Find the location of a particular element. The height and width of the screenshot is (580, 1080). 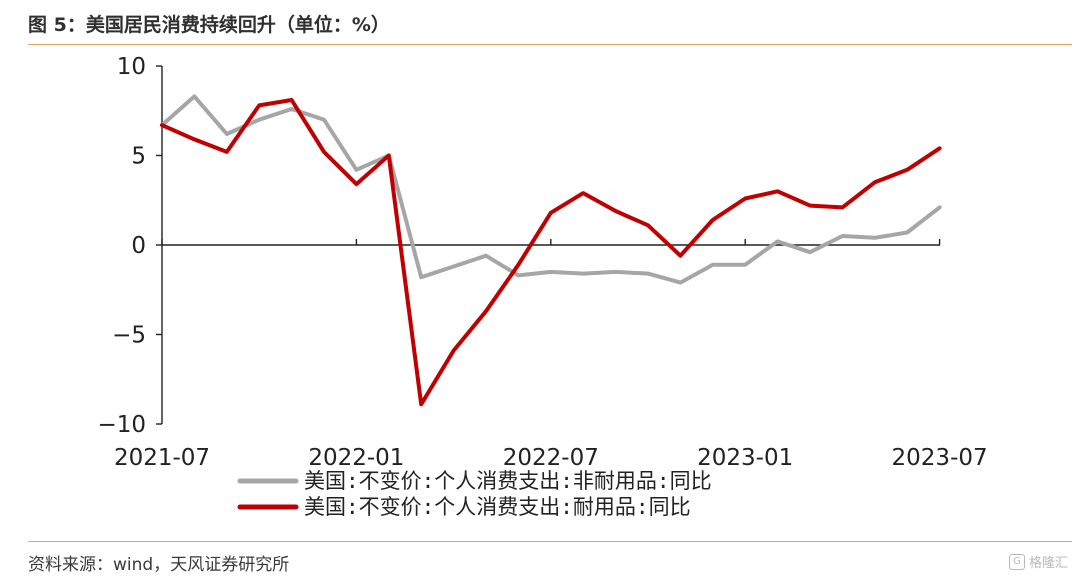

source-note: 资料来源：wind，天风证券研究所 is located at coordinates (159, 565).